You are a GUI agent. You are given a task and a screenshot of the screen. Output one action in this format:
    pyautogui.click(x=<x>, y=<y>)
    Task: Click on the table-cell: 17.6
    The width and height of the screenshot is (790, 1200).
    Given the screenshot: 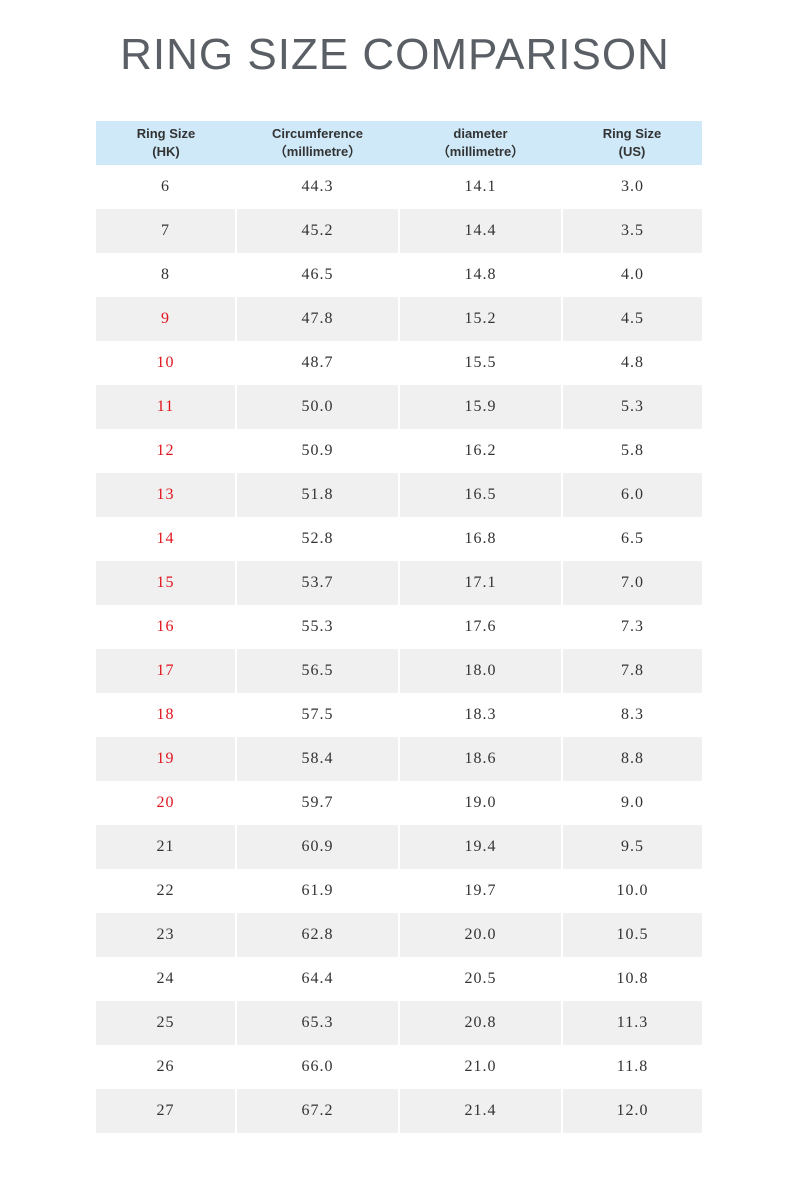 What is the action you would take?
    pyautogui.click(x=480, y=627)
    